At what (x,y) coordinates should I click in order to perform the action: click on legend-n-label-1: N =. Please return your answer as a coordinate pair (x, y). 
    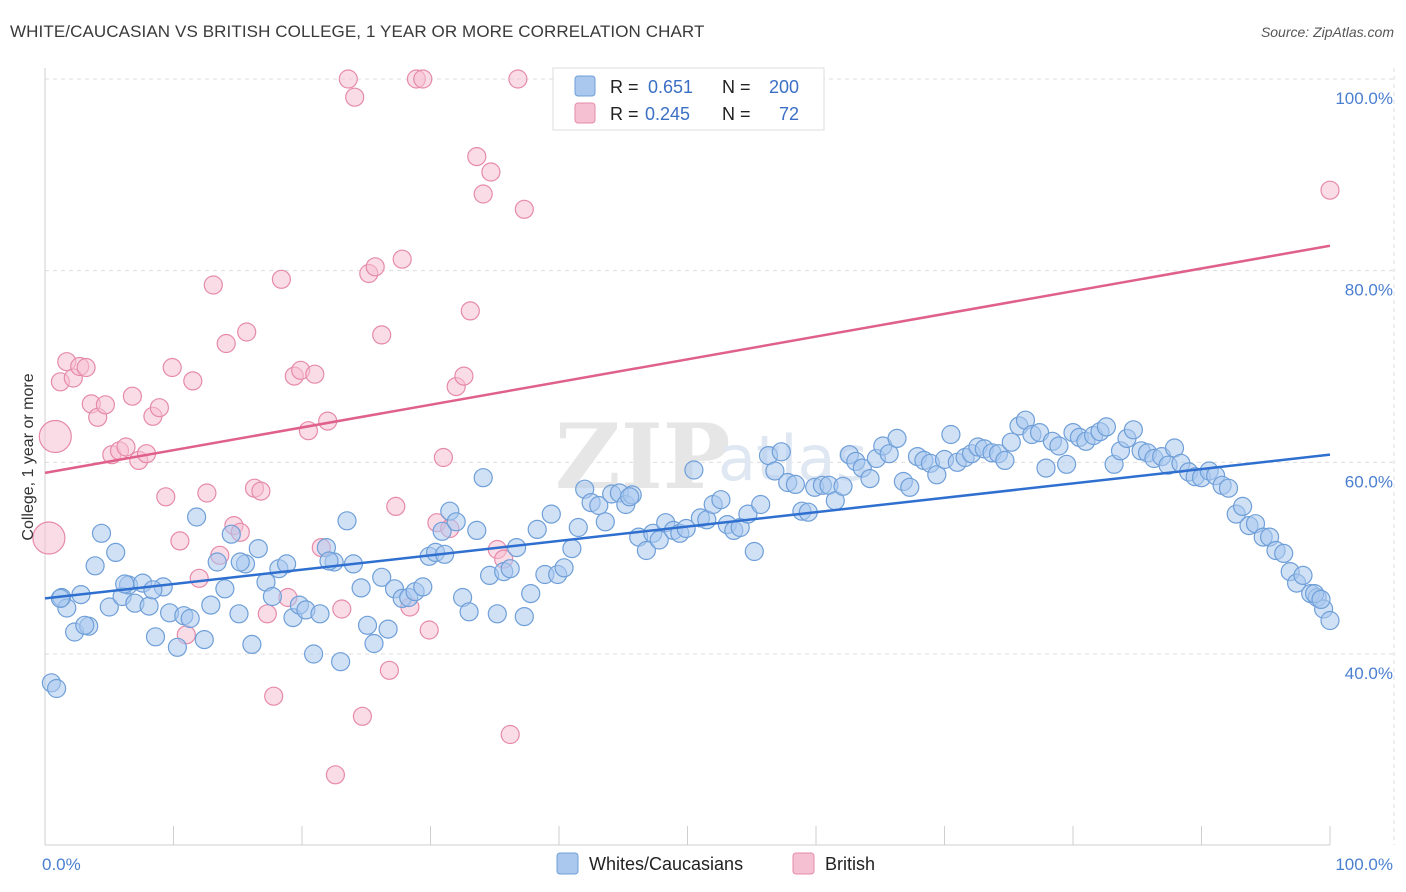
    Looking at the image, I should click on (736, 87).